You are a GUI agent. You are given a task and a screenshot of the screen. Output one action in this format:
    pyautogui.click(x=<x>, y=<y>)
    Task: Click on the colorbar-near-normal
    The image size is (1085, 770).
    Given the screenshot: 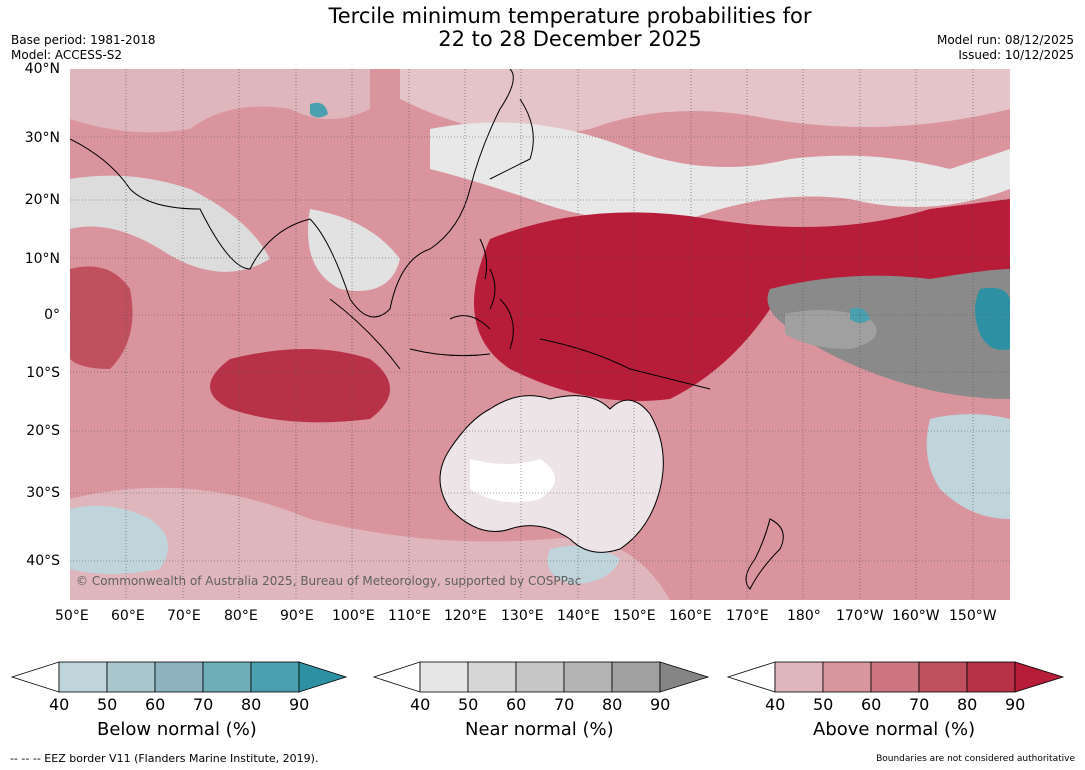 What is the action you would take?
    pyautogui.click(x=541, y=677)
    